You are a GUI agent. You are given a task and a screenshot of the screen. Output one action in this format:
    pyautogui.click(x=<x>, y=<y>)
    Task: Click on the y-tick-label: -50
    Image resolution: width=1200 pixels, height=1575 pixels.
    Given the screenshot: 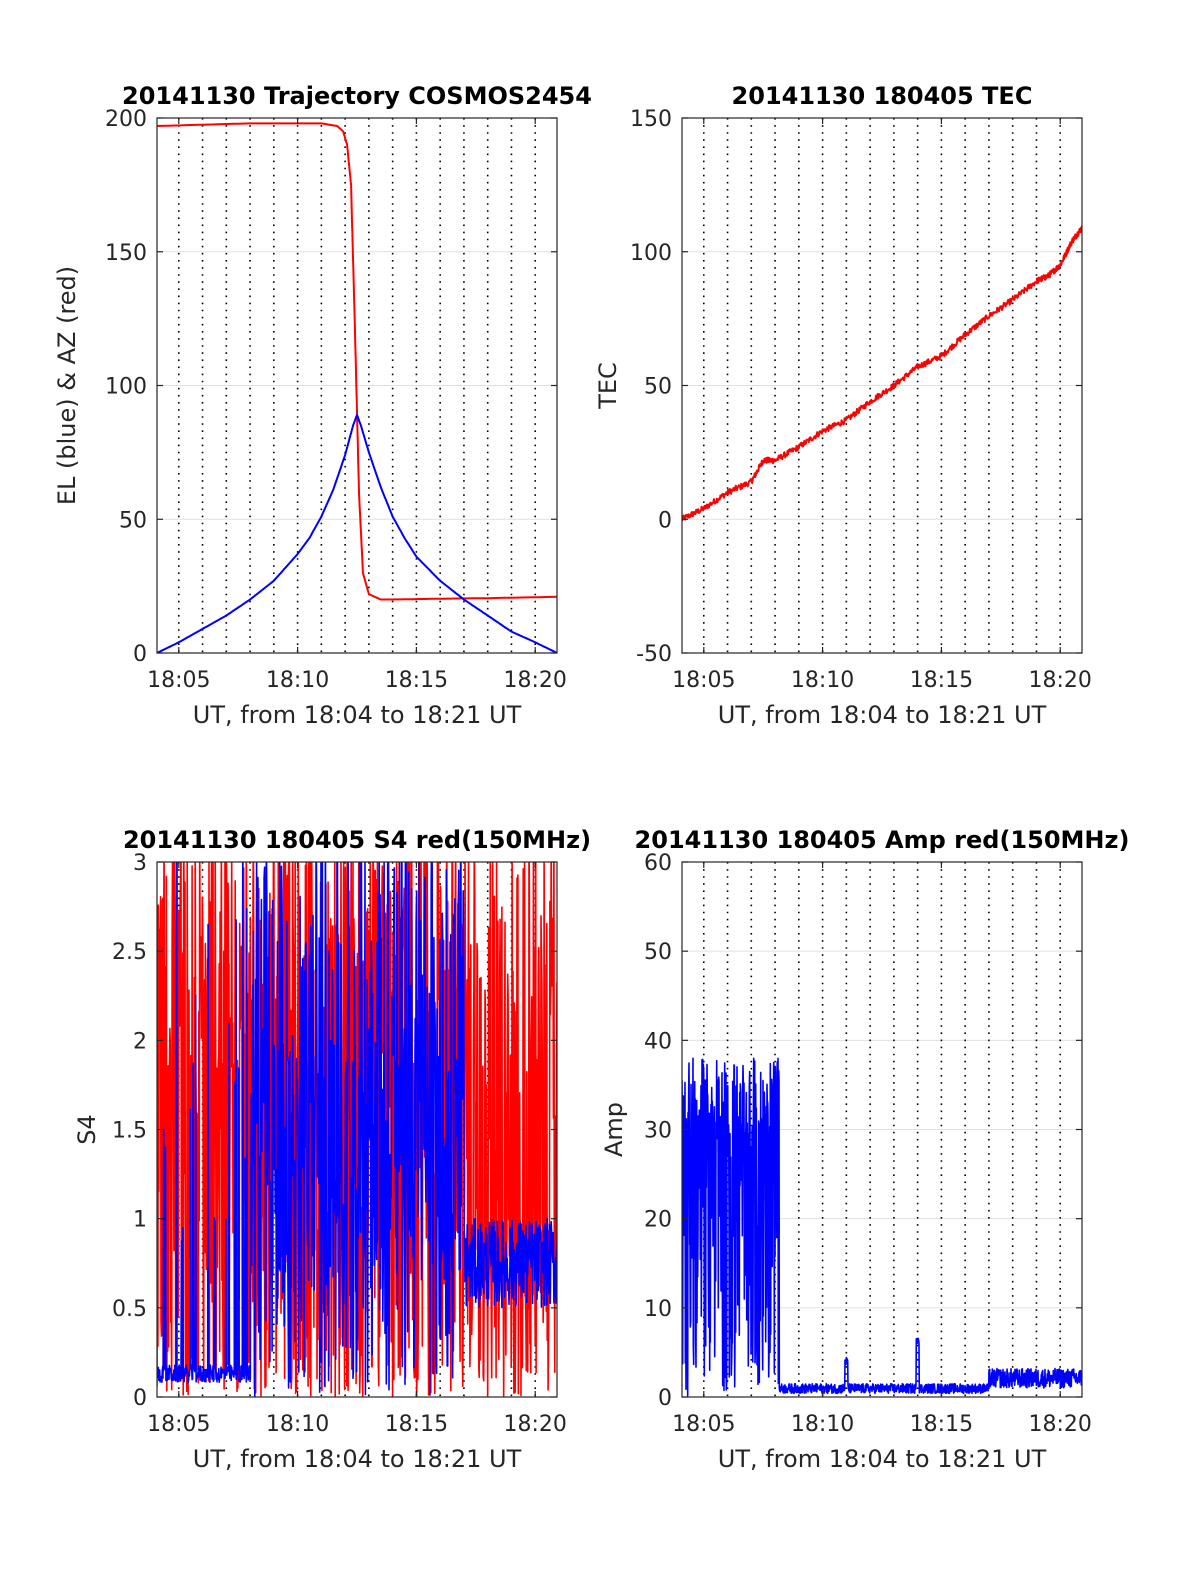 What is the action you would take?
    pyautogui.click(x=654, y=654)
    